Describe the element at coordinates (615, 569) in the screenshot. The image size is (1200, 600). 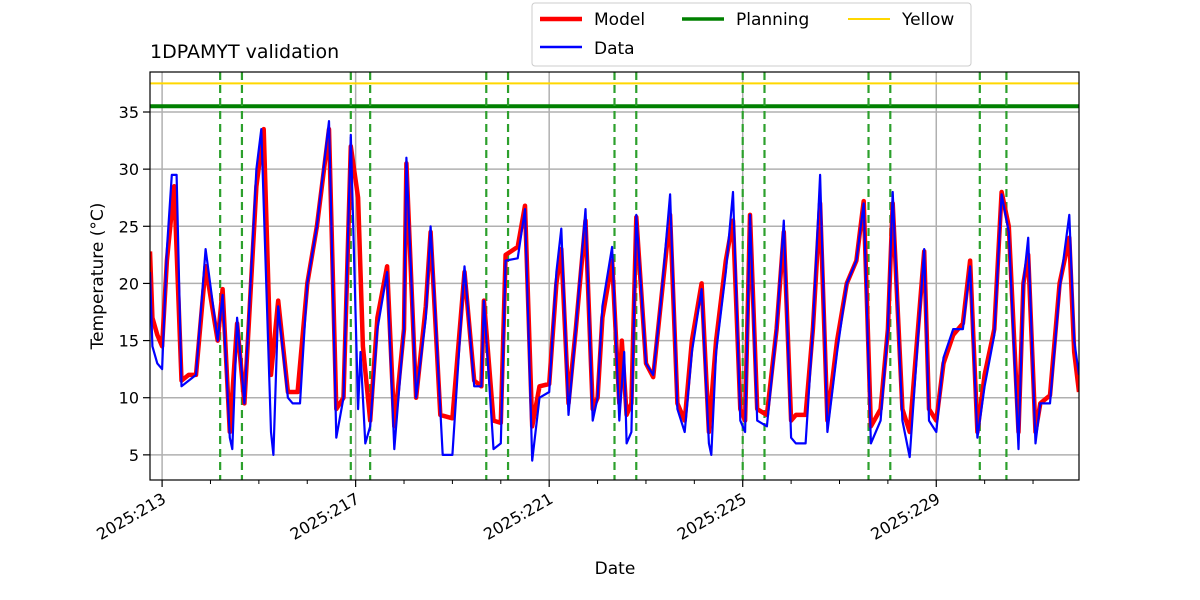
I see `x-axis-label: Date` at that location.